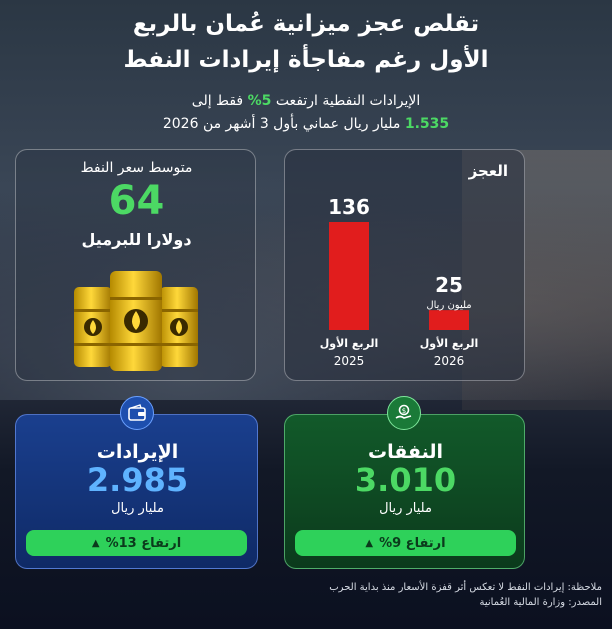 The height and width of the screenshot is (629, 612). I want to click on deficit-value-label: 25, so click(449, 285).